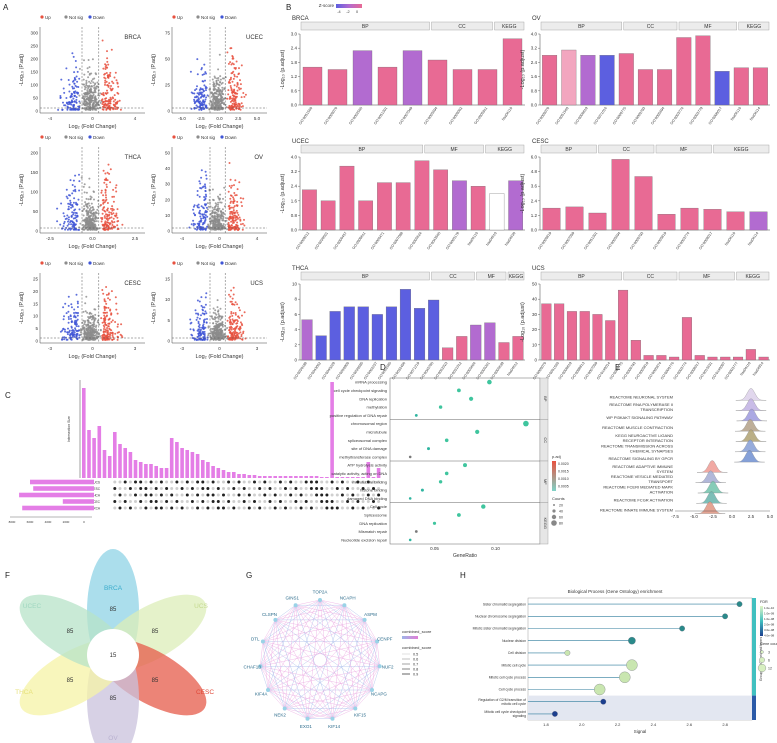 Image resolution: width=777 pixels, height=743 pixels. I want to click on x-tick: GO:0000070, so click(330, 115).